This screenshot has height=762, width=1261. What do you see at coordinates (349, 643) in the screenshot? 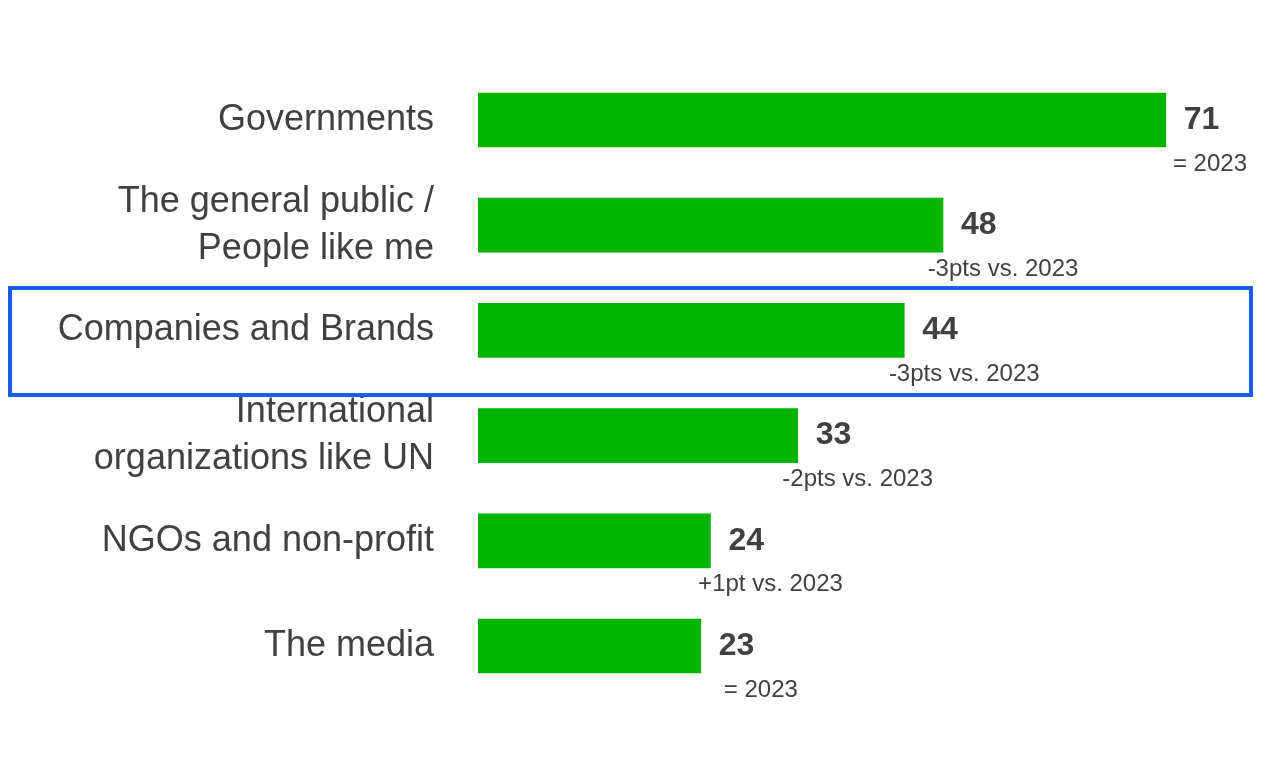
I see `y-tick-label: The media` at bounding box center [349, 643].